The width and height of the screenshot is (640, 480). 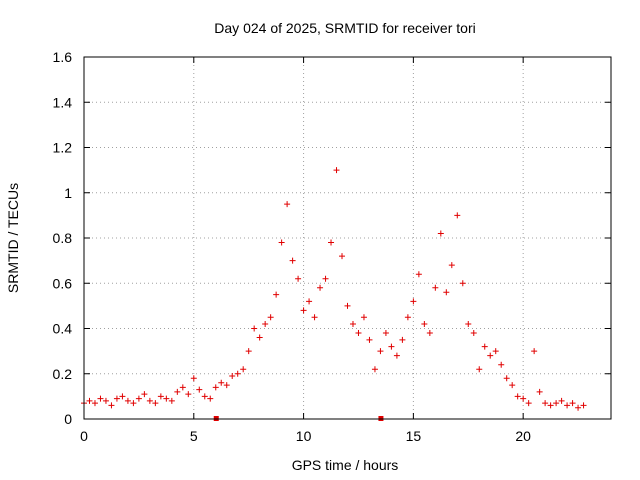 I want to click on x-tick-label: 10, so click(x=304, y=436).